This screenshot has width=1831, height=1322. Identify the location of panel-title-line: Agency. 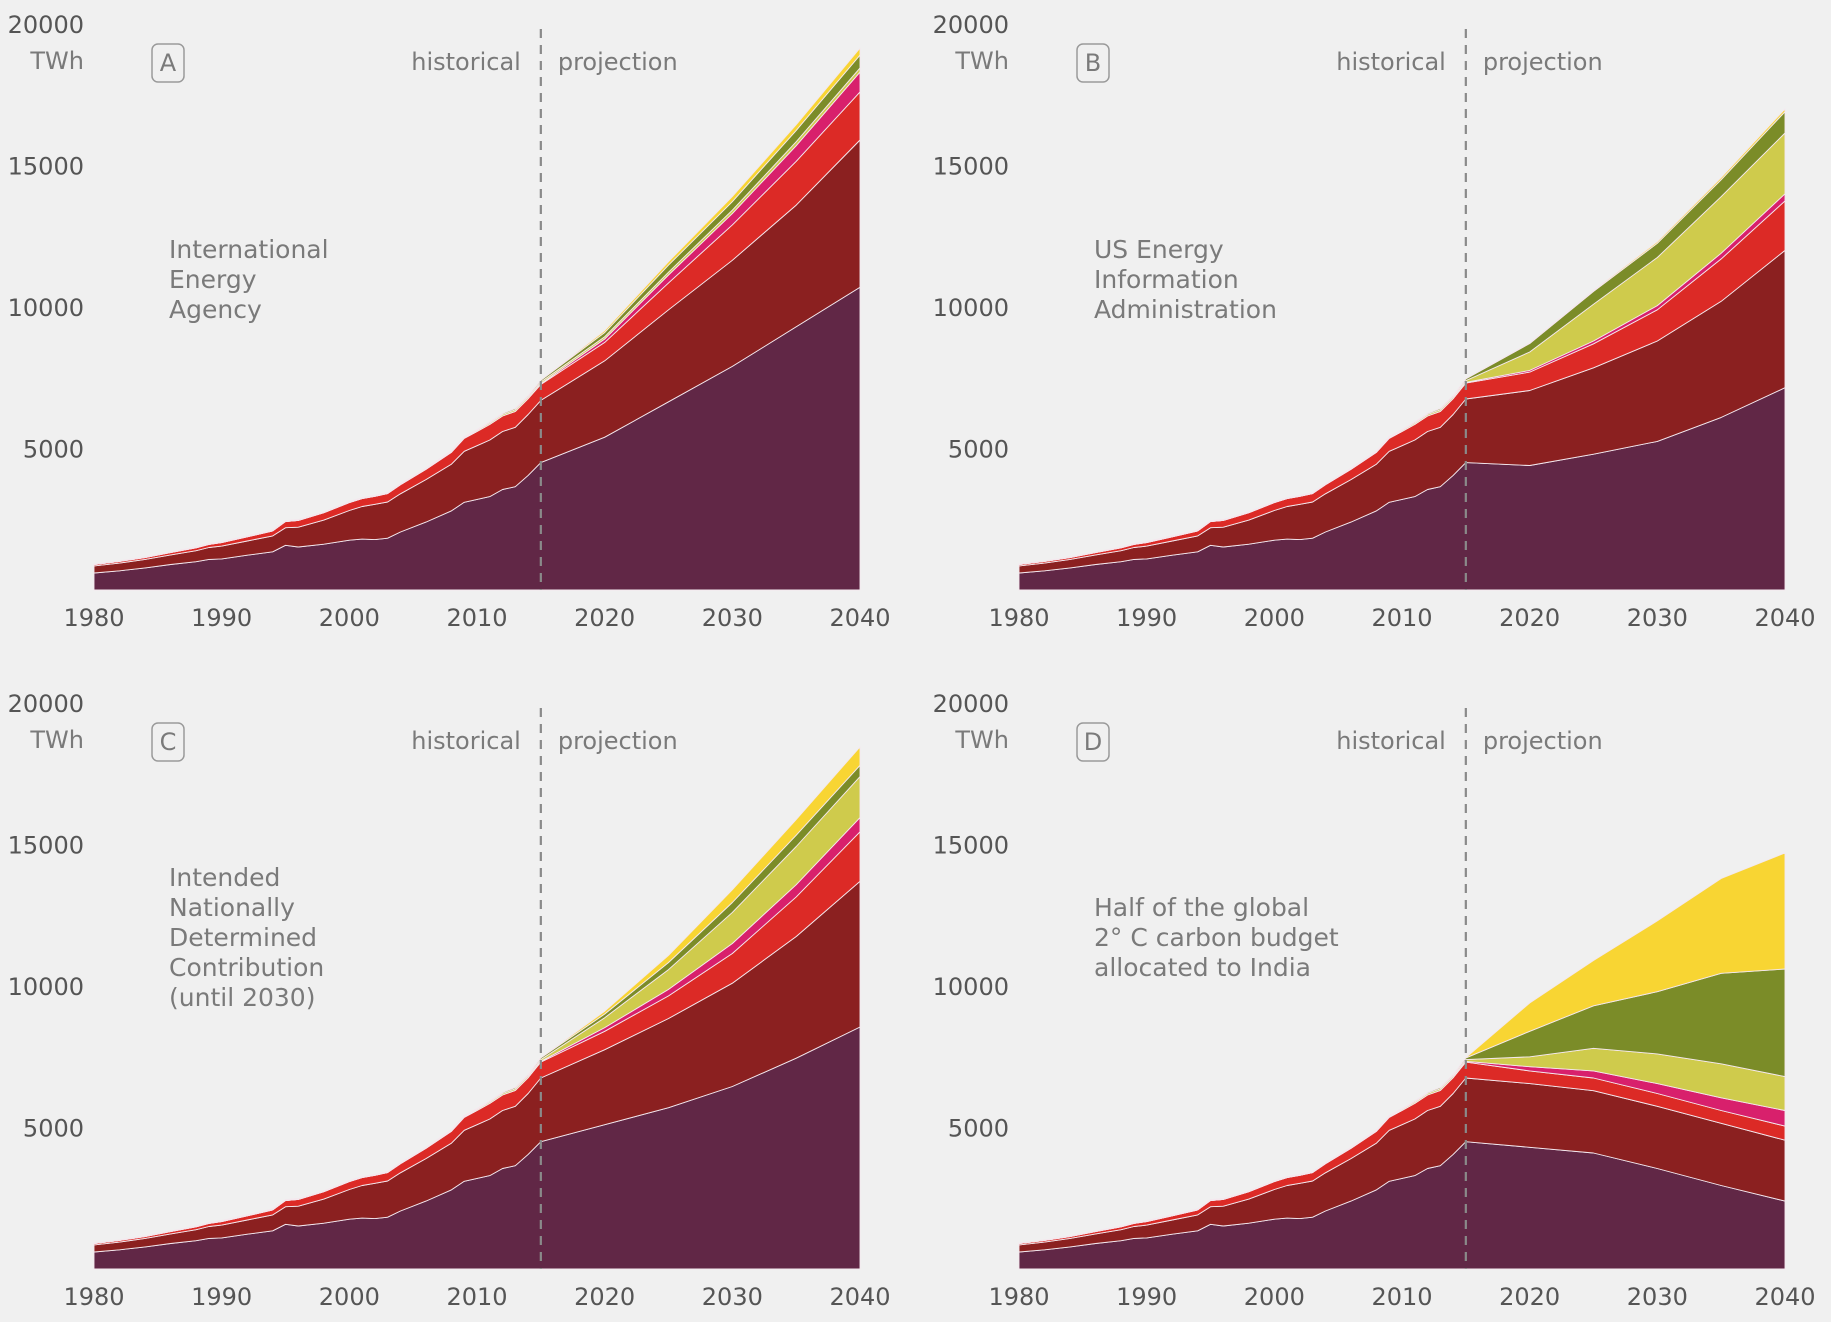
(215, 309).